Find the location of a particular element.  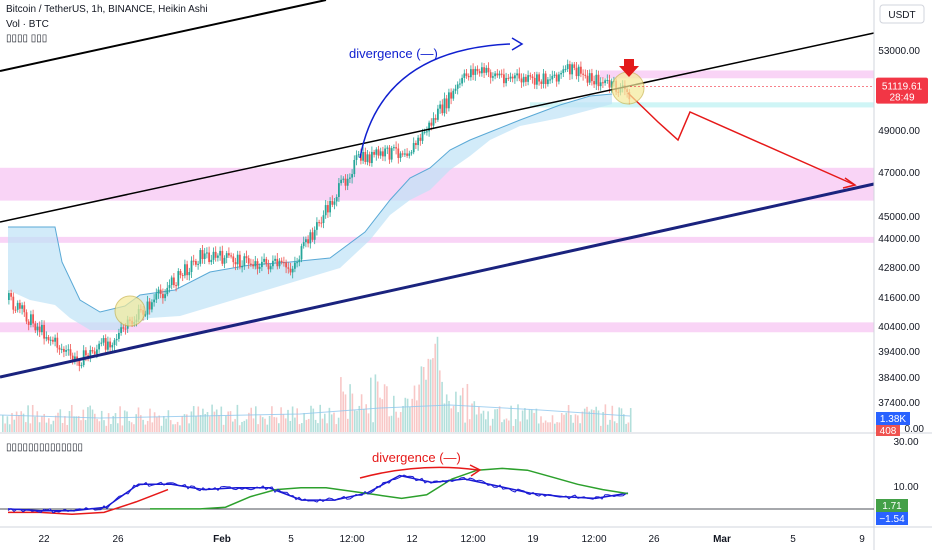

oscillator-title: ▯▯▯▯▯▯▯▯▯▯▯▯▯▯ is located at coordinates (45, 447).